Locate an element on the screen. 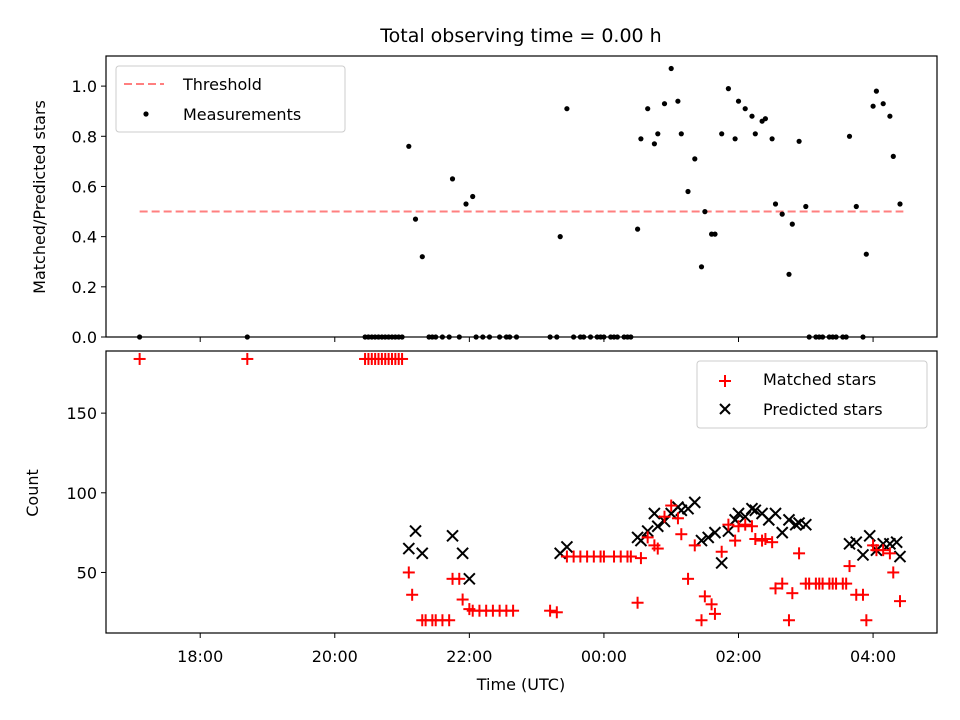 This screenshot has width=960, height=720. ratio-y-tick-label: 0.8 is located at coordinates (84, 136).